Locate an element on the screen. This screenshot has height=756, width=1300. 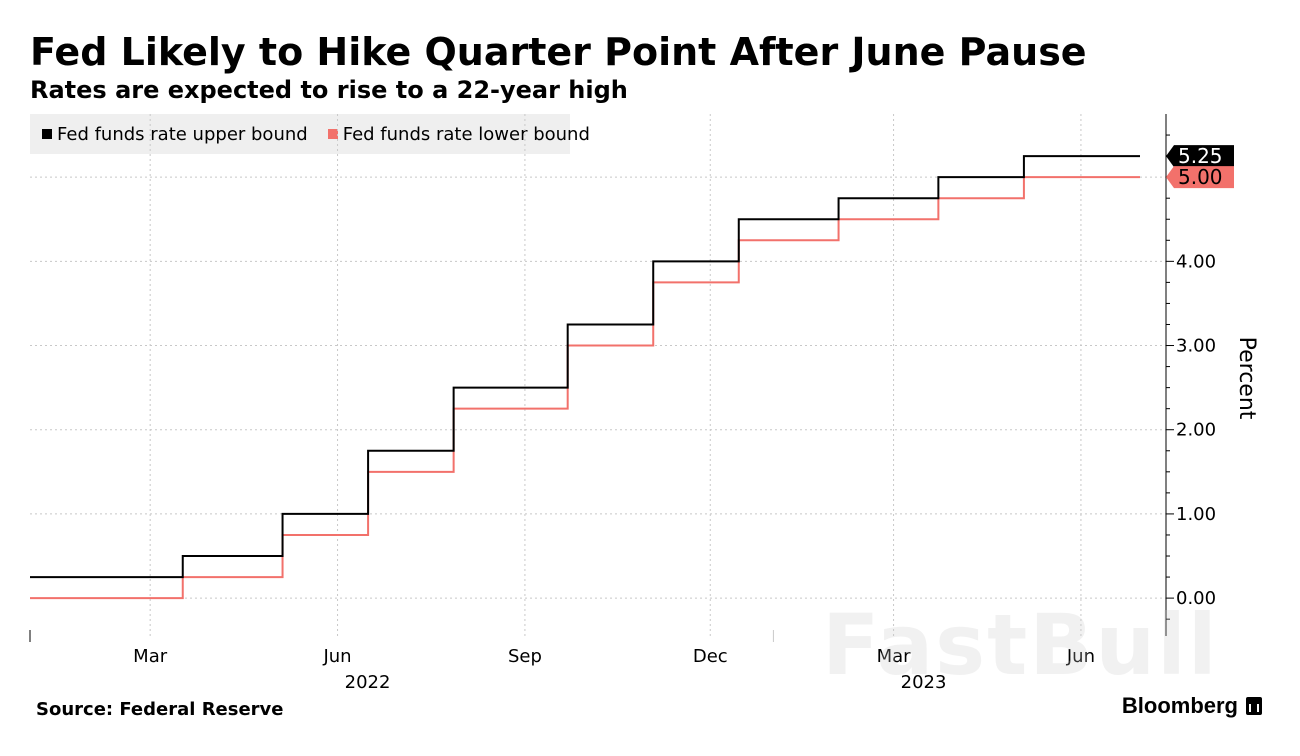
brand-logo: Bloomberg is located at coordinates (1192, 706).